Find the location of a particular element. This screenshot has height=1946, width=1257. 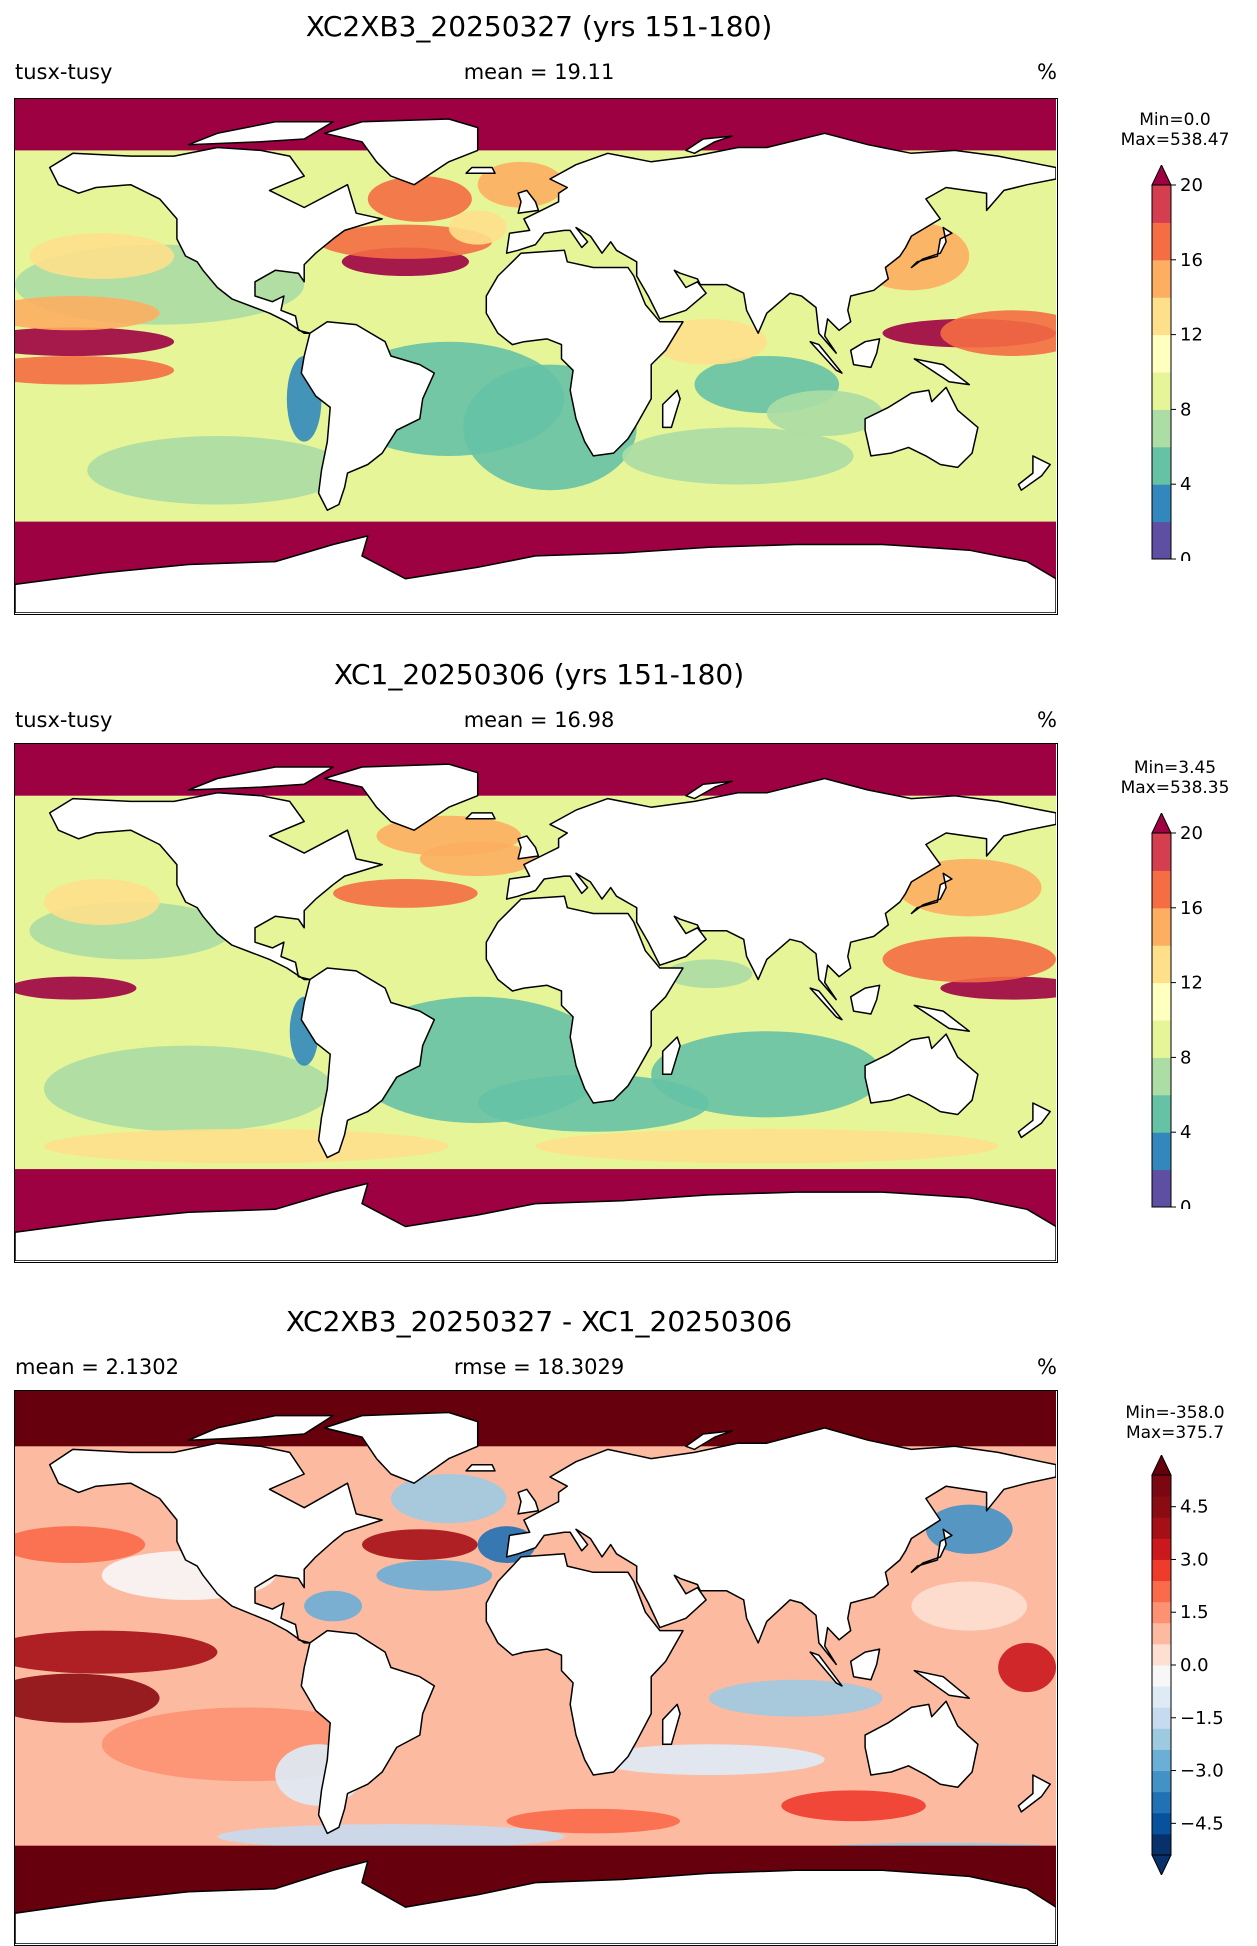

panel-3-mean-label: mean = 2.1302 is located at coordinates (97, 1367).